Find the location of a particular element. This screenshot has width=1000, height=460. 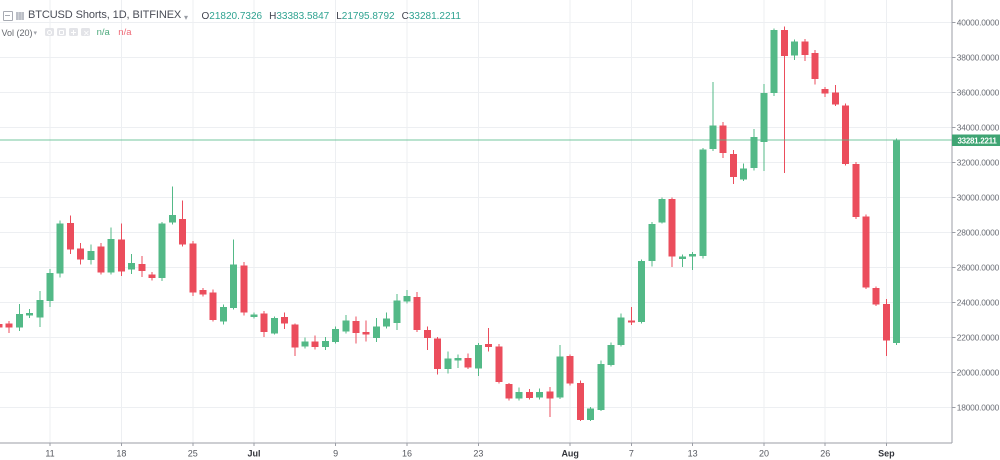

svg-text: Aug is located at coordinates (570, 454).